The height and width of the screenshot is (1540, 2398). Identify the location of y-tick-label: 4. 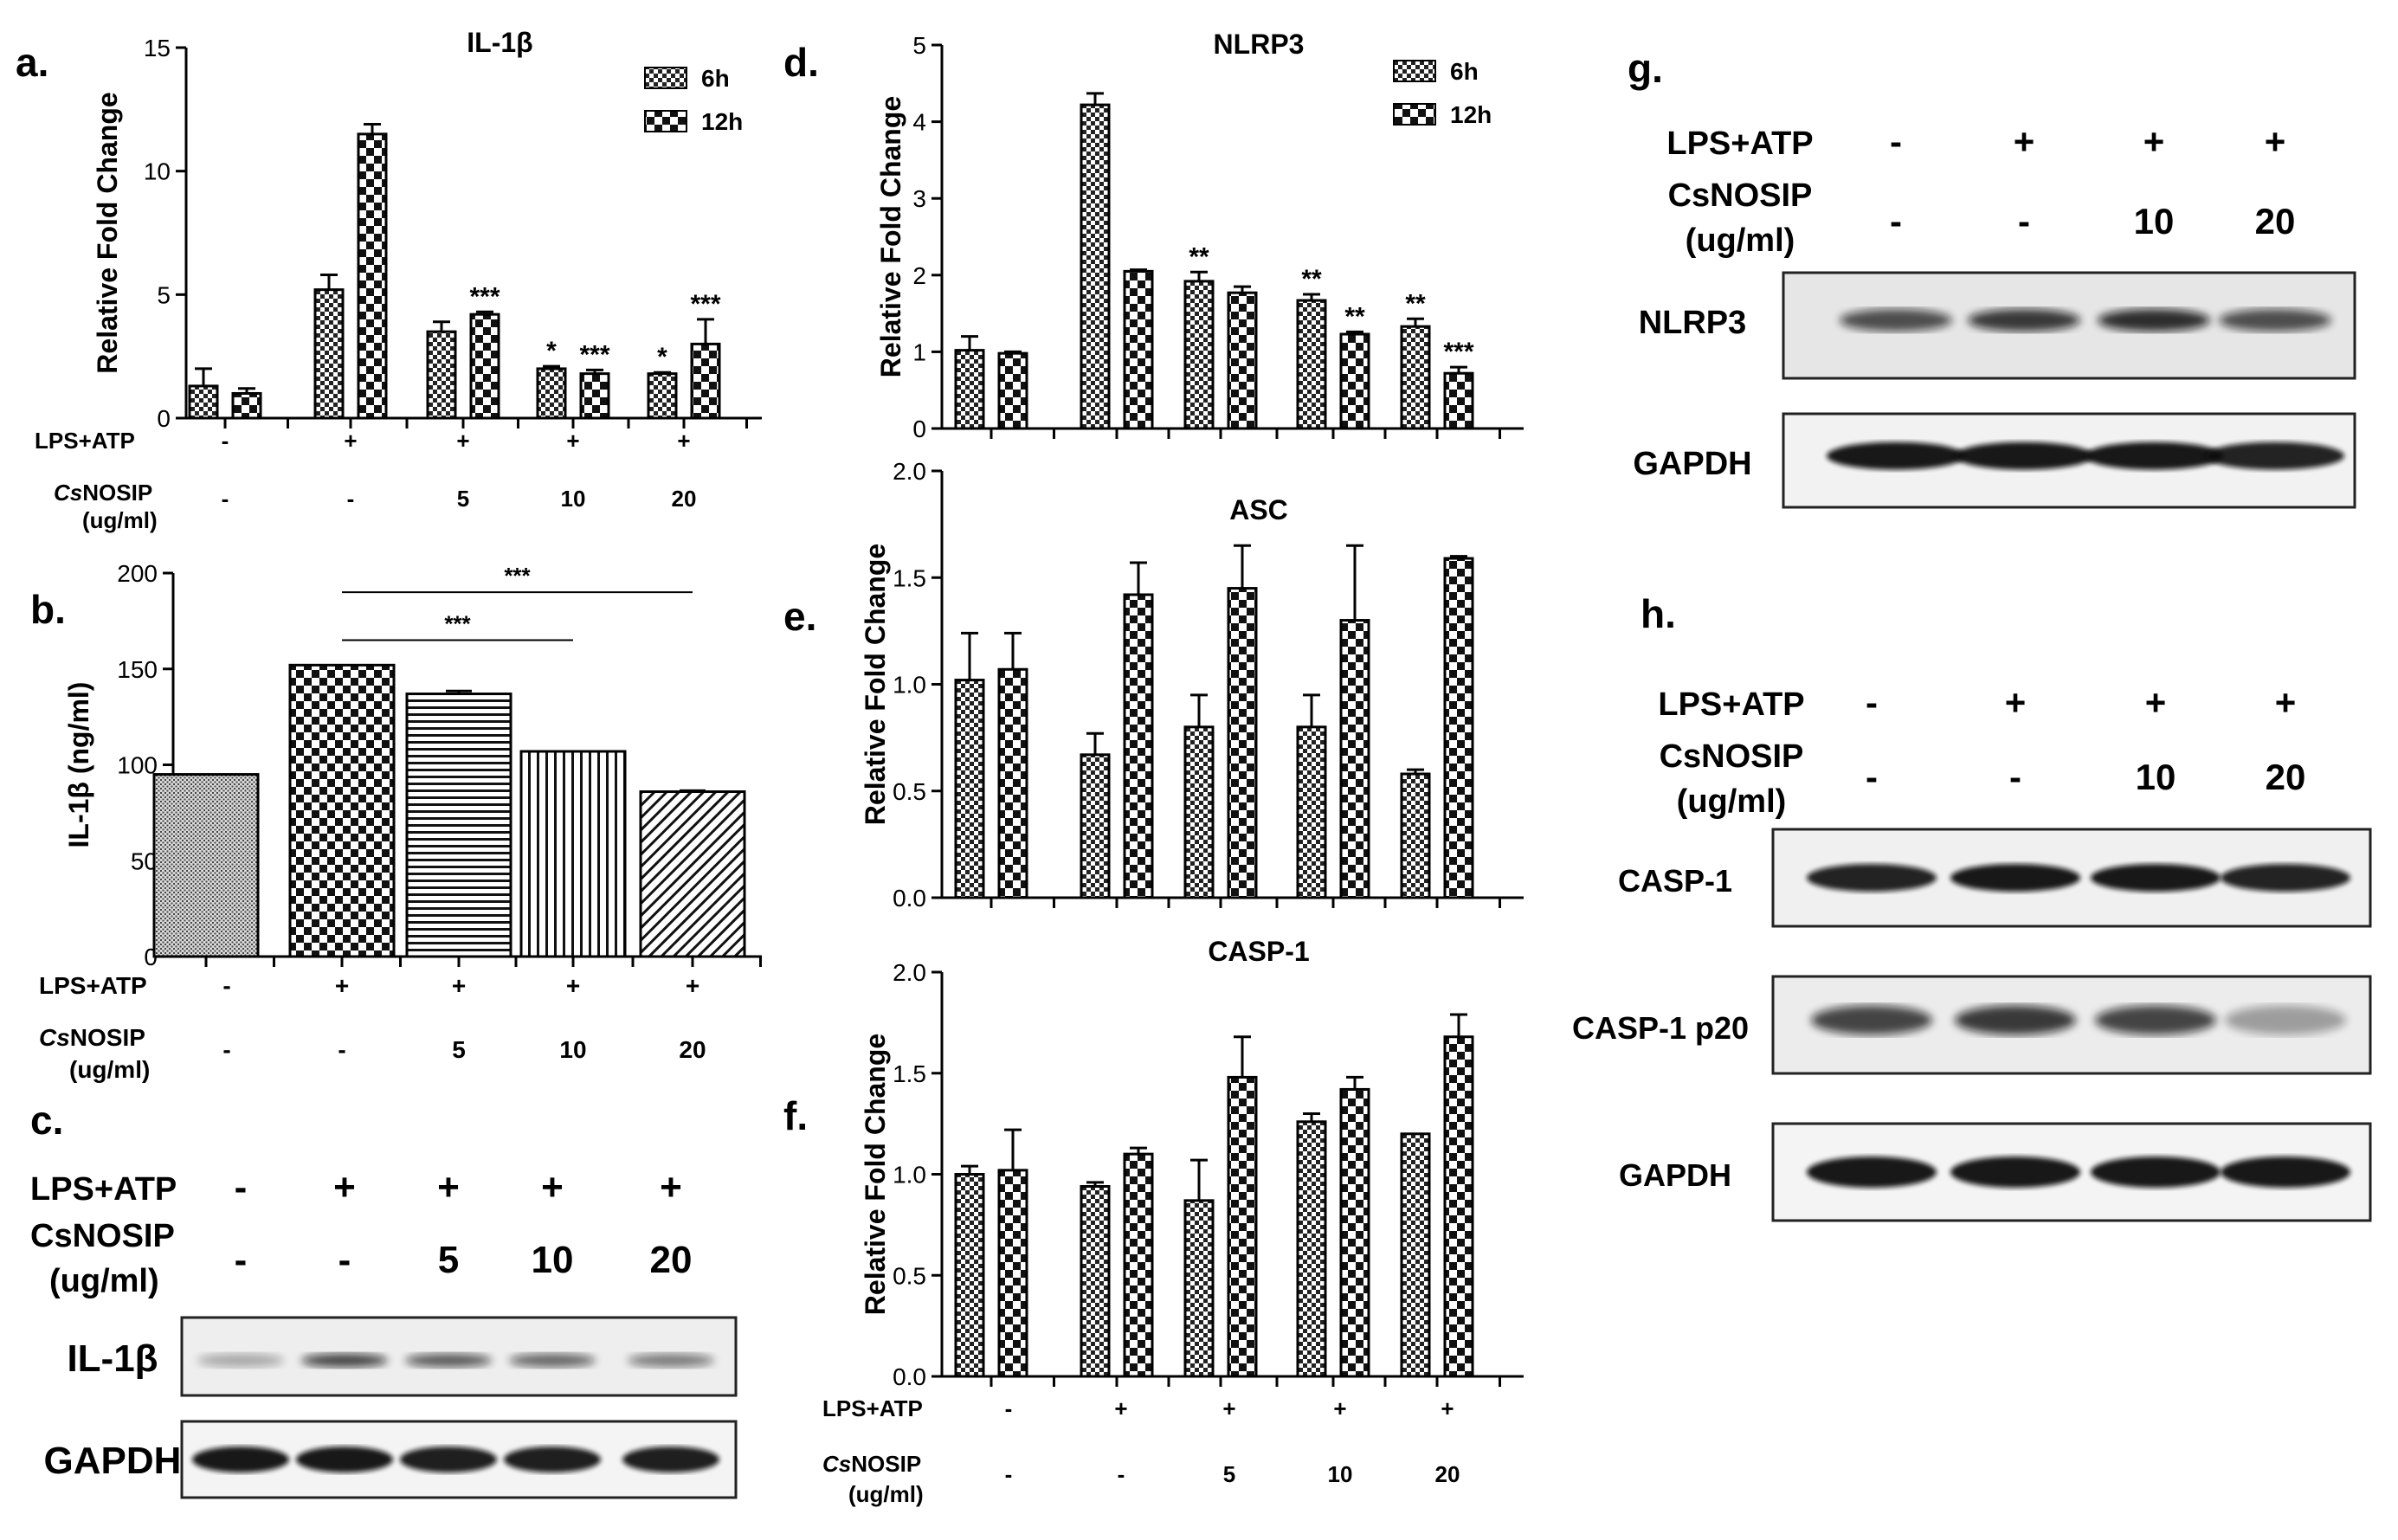
(919, 122).